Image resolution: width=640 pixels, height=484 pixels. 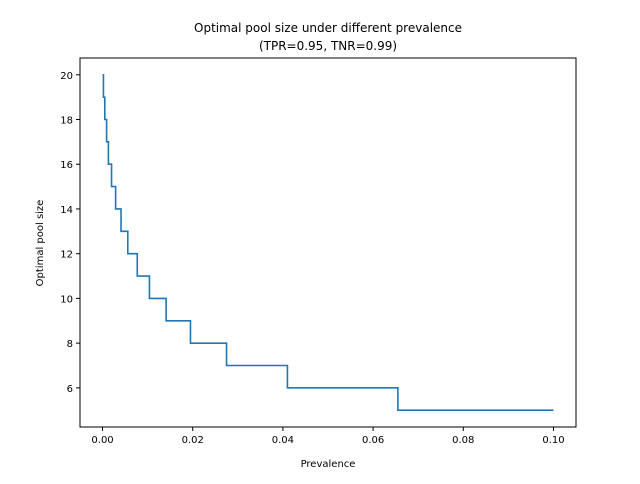 What do you see at coordinates (373, 440) in the screenshot?
I see `x-tick-label: 0.06` at bounding box center [373, 440].